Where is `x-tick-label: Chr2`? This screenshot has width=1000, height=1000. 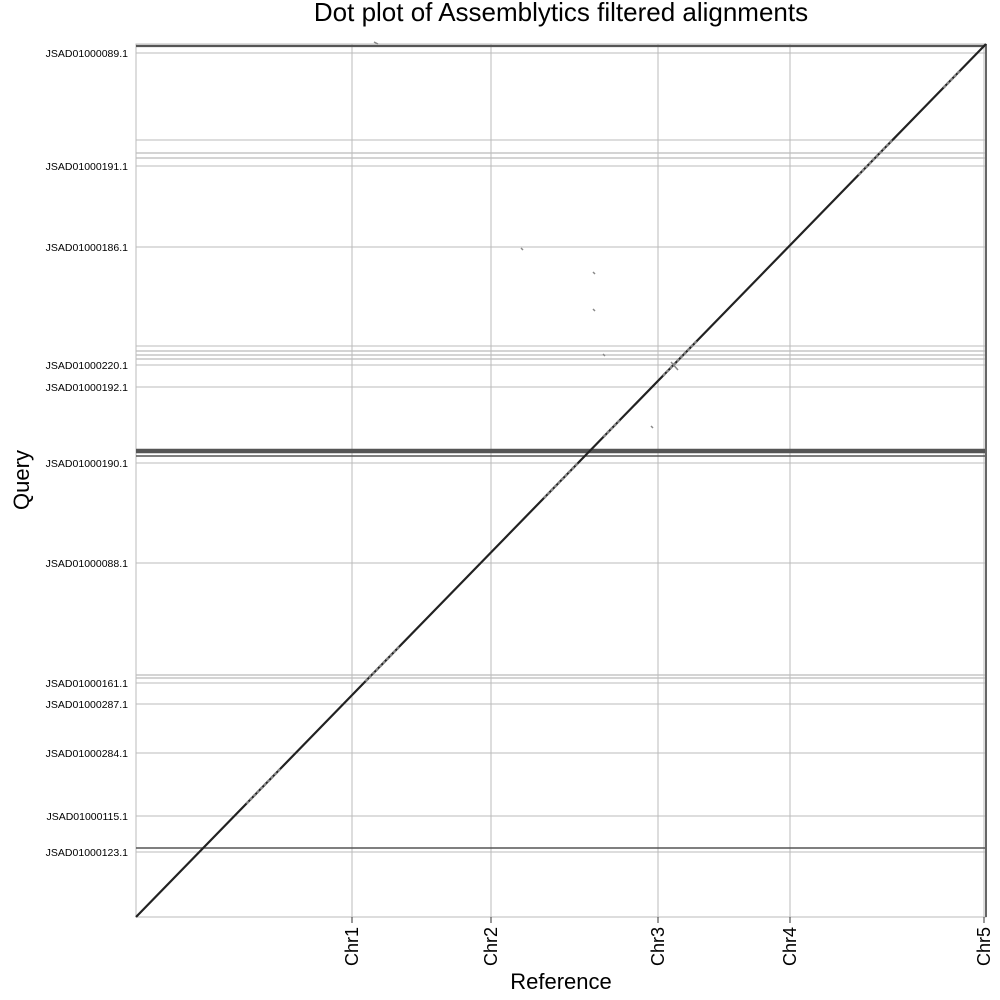
x-tick-label: Chr2 is located at coordinates (491, 946).